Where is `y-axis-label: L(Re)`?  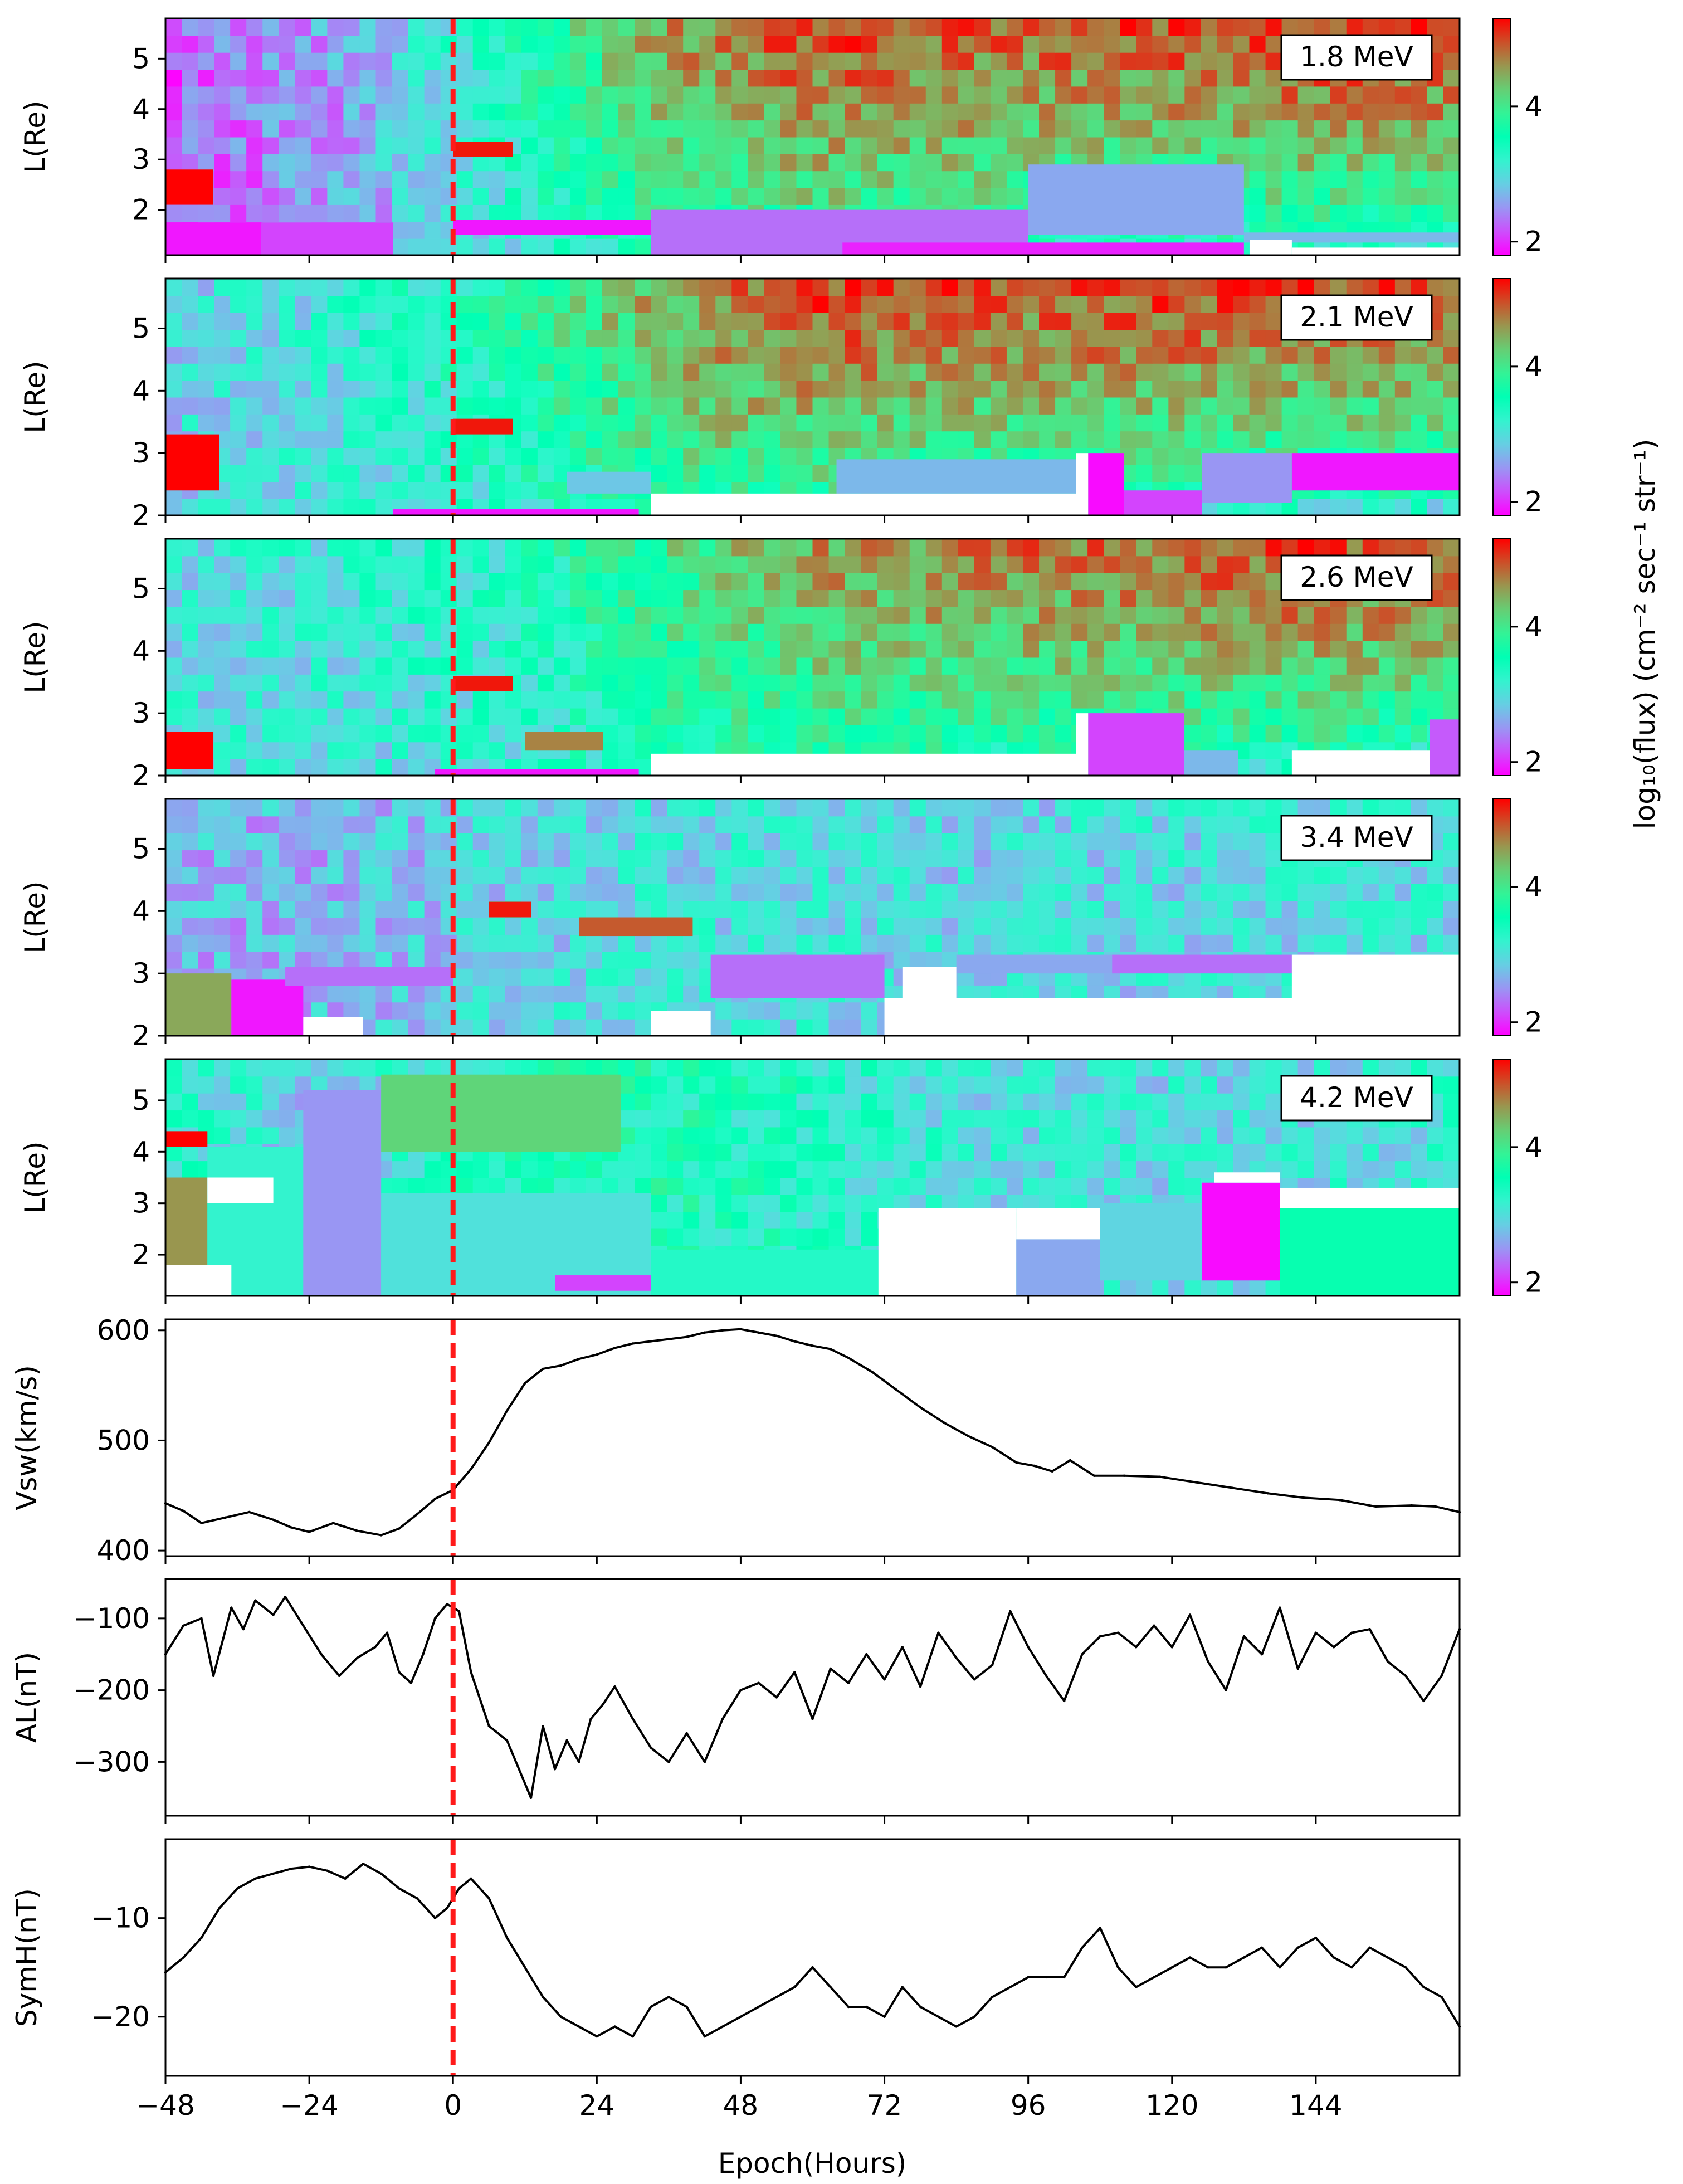 y-axis-label: L(Re) is located at coordinates (35, 657).